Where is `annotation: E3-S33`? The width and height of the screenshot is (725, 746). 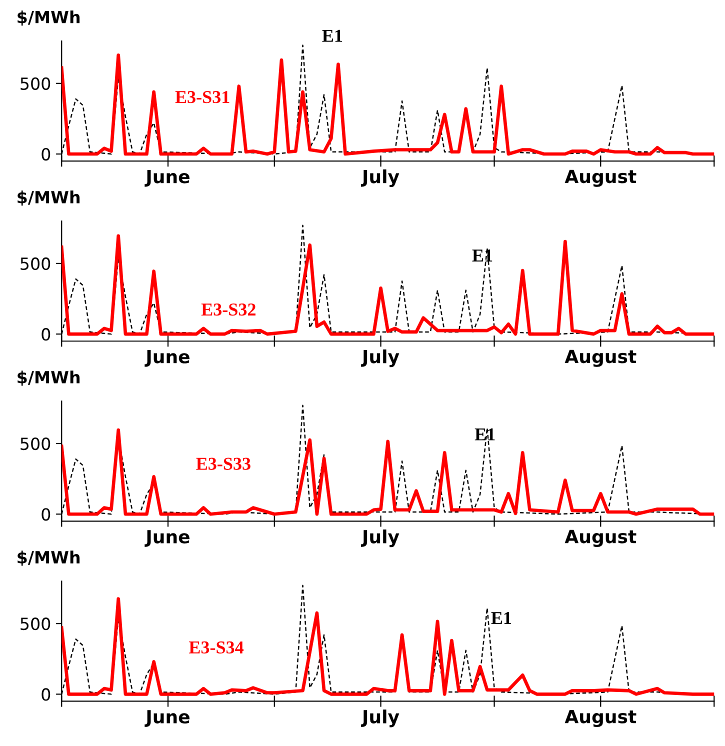
annotation: E3-S33 is located at coordinates (223, 464).